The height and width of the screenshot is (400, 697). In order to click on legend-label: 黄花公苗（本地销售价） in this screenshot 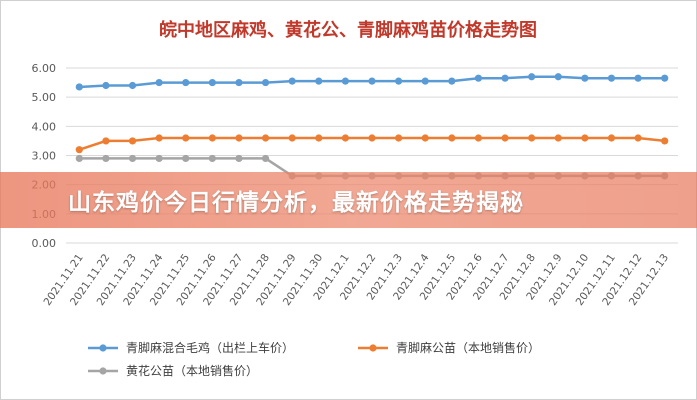, I will do `click(192, 370)`.